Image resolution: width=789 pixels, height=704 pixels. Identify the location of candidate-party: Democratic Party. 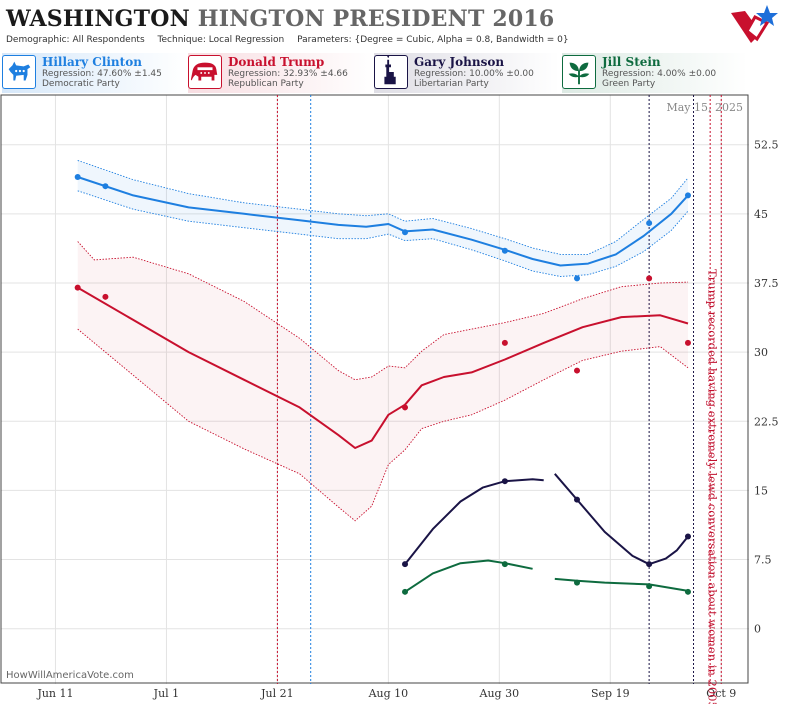
(81, 84).